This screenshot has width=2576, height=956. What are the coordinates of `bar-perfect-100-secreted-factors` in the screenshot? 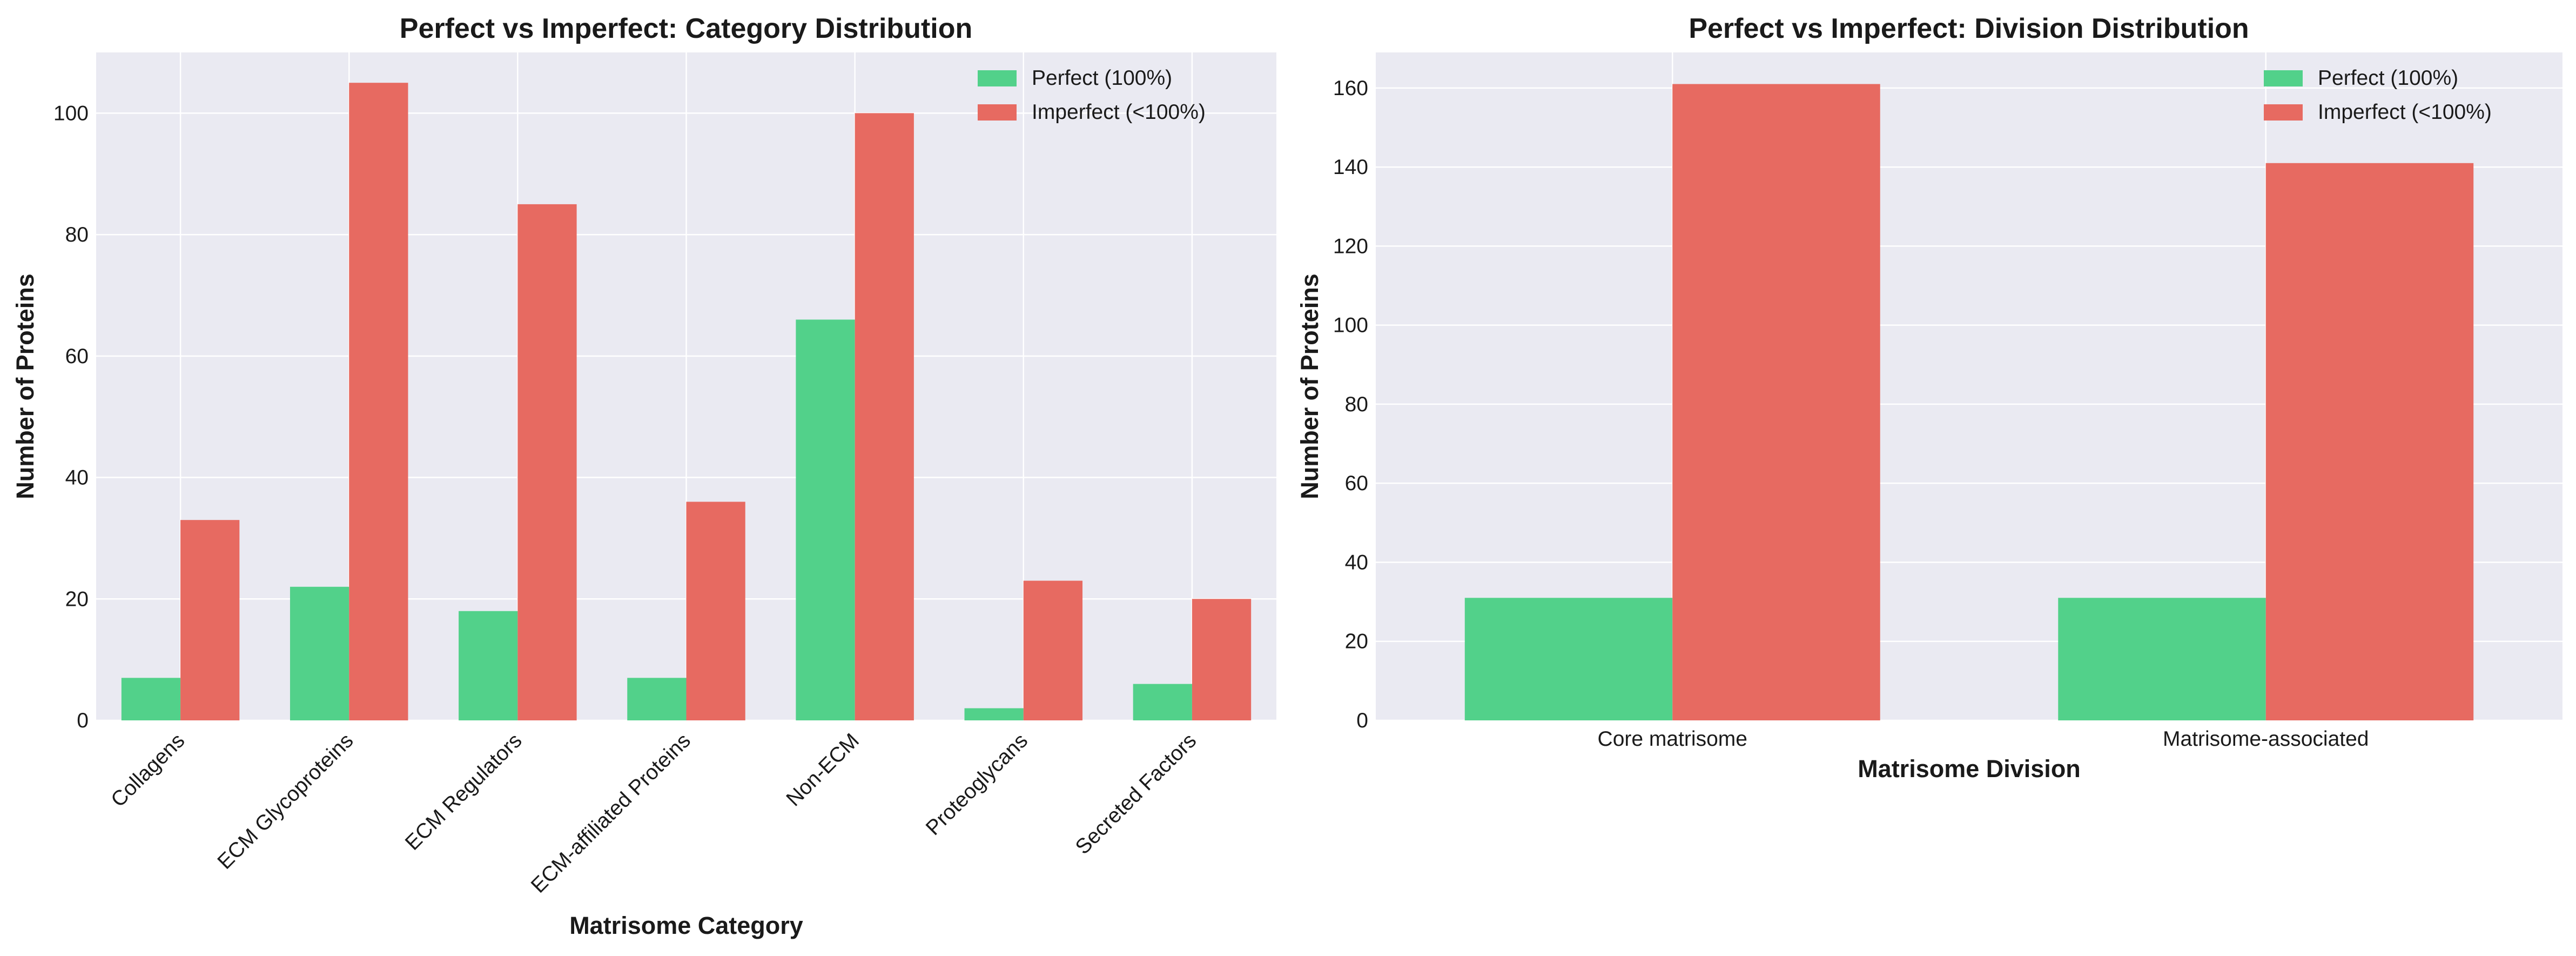 It's located at (1162, 702).